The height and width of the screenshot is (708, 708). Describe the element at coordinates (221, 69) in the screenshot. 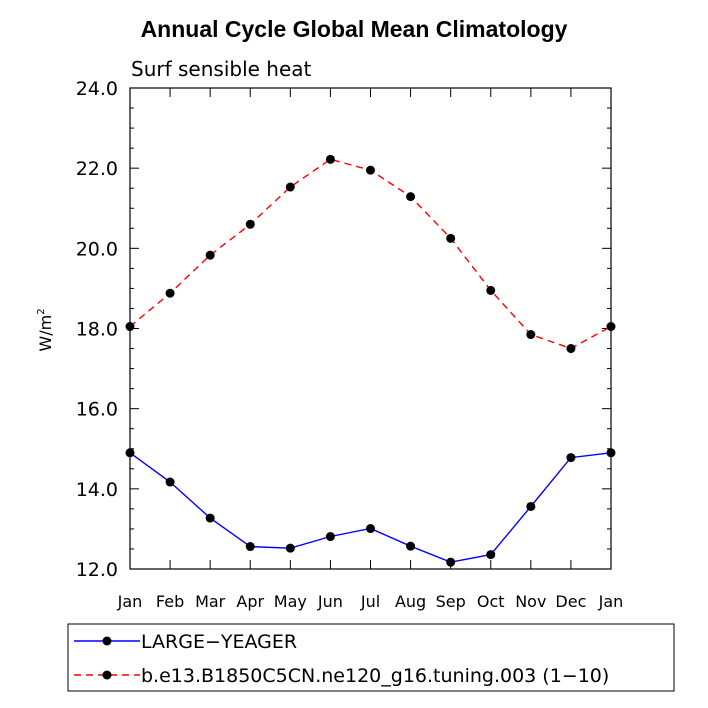

I see `chart-subtitle: Surf sensible heat` at that location.